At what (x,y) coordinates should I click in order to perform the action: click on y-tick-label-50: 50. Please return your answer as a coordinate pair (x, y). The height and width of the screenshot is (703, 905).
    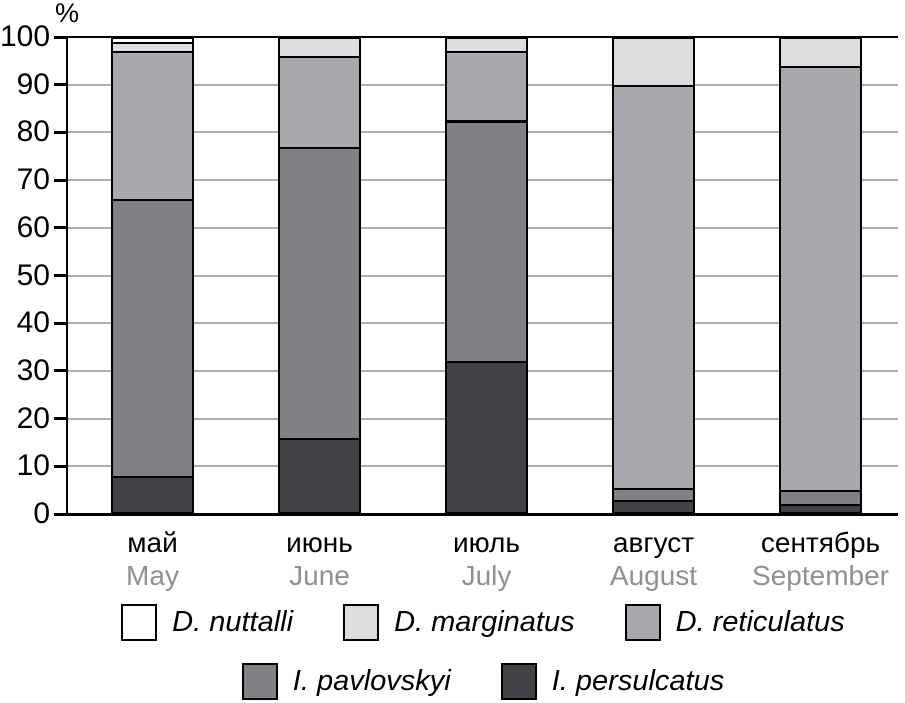
    Looking at the image, I should click on (33, 275).